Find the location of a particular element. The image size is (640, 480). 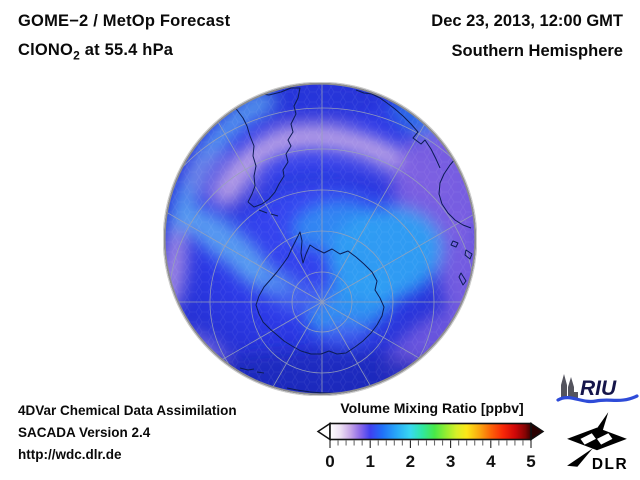

cathedral-icon is located at coordinates (569, 386).